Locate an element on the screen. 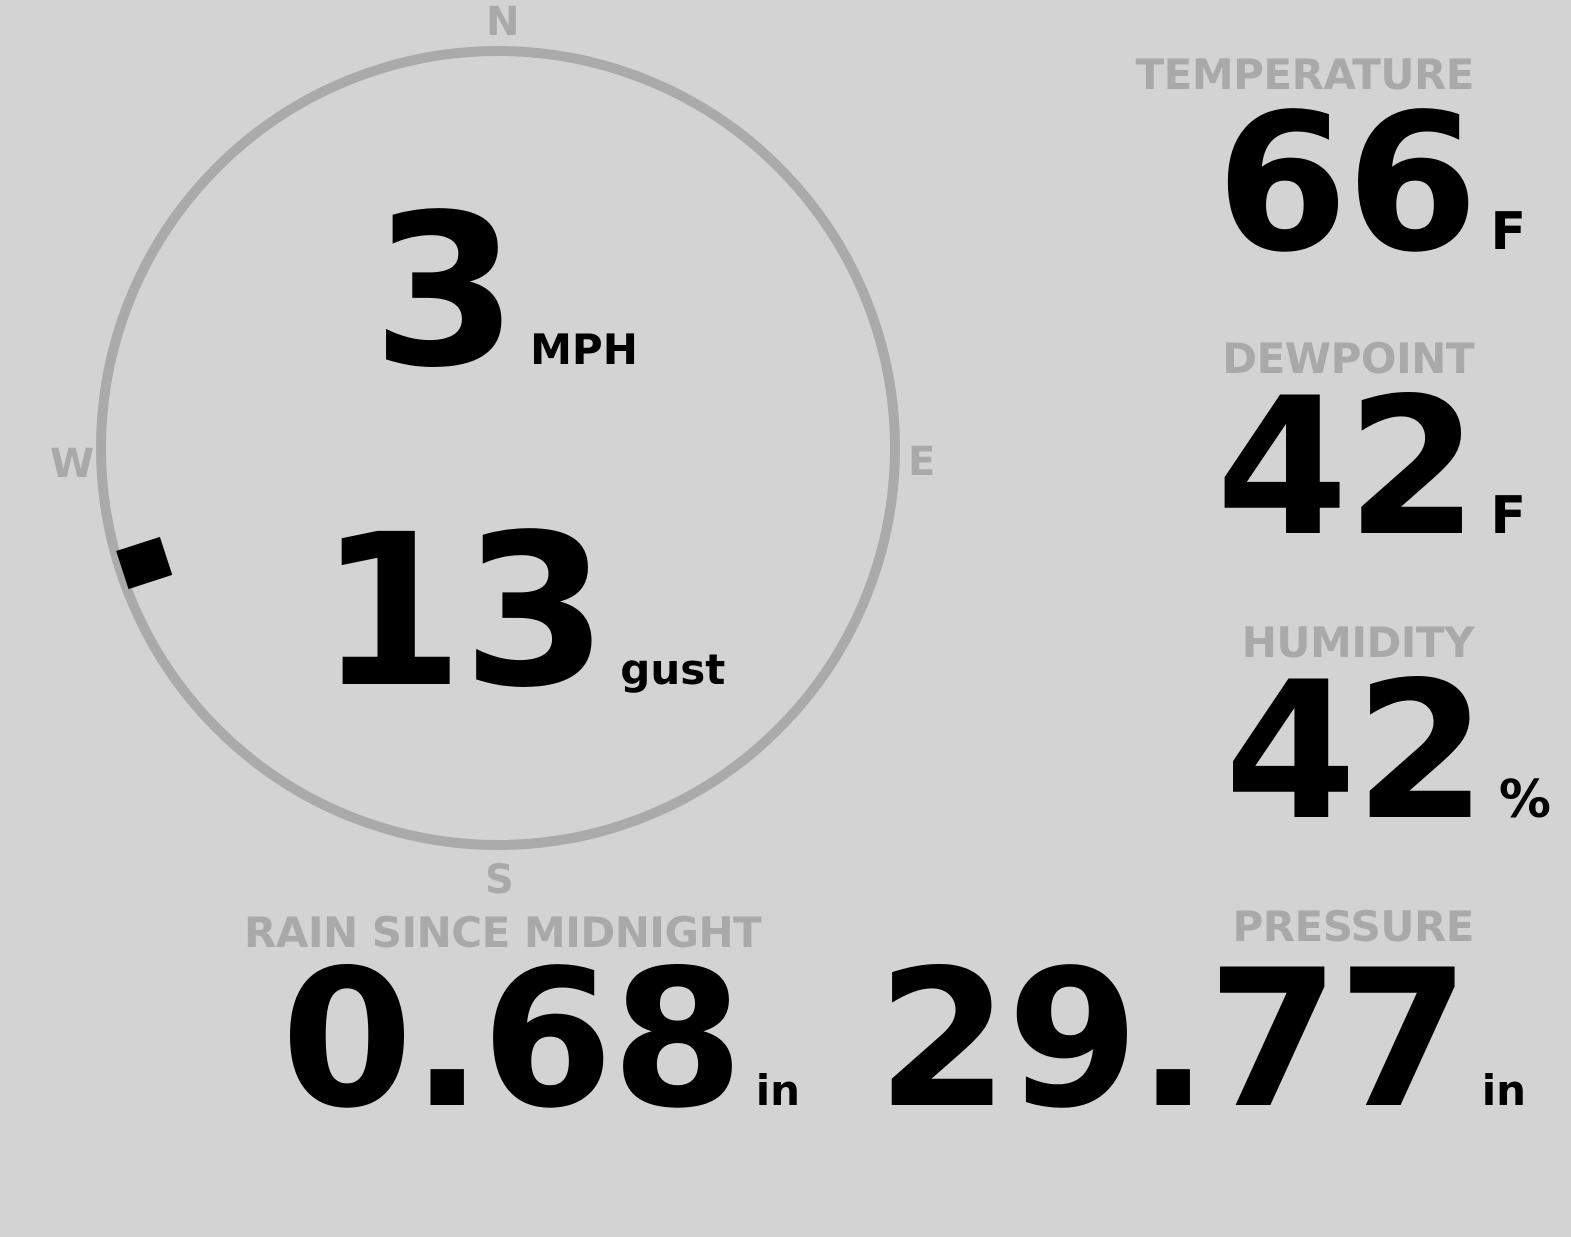  rain-unit: in is located at coordinates (777, 1090).